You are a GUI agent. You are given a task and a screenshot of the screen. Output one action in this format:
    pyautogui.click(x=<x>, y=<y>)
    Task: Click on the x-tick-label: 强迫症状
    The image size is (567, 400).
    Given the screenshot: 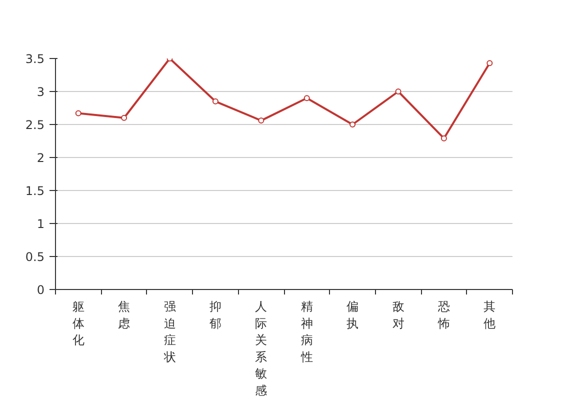 What is the action you would take?
    pyautogui.click(x=169, y=332)
    